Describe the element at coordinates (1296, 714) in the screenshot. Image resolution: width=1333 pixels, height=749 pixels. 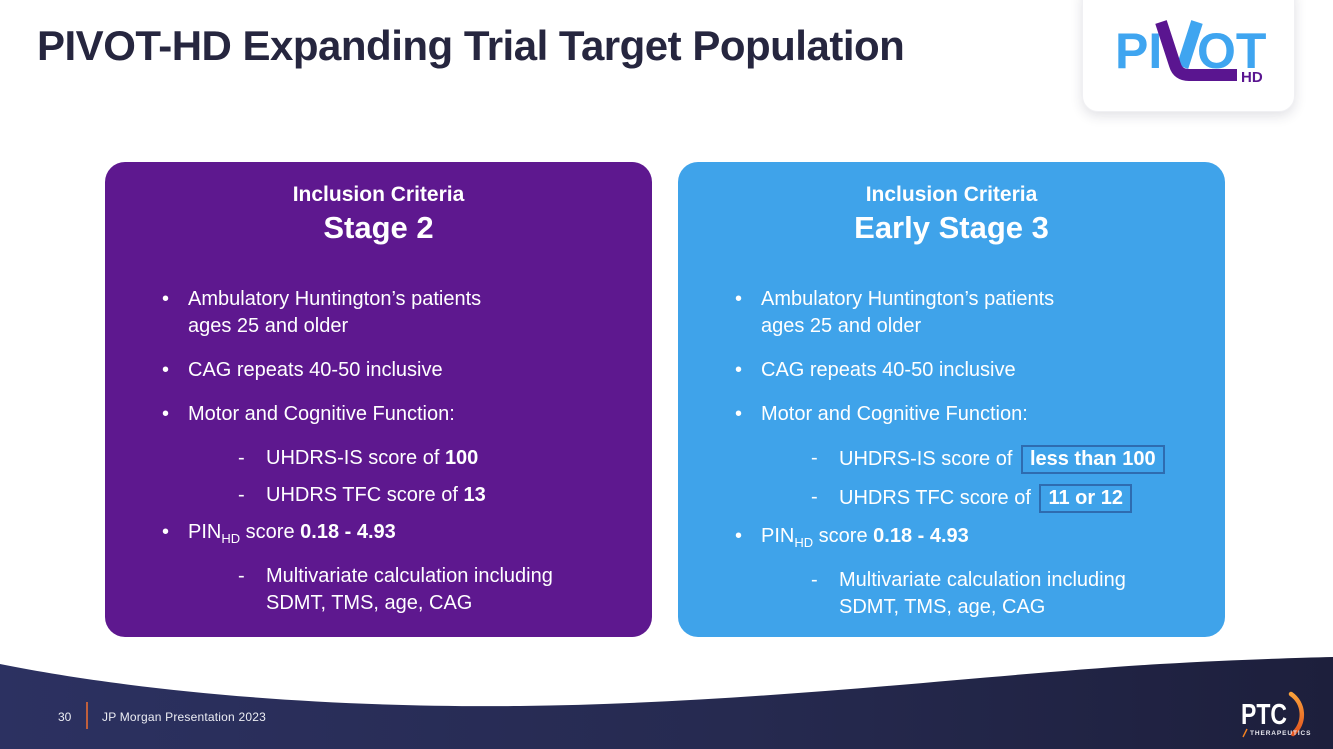
I see `ptc-swoosh-icon` at that location.